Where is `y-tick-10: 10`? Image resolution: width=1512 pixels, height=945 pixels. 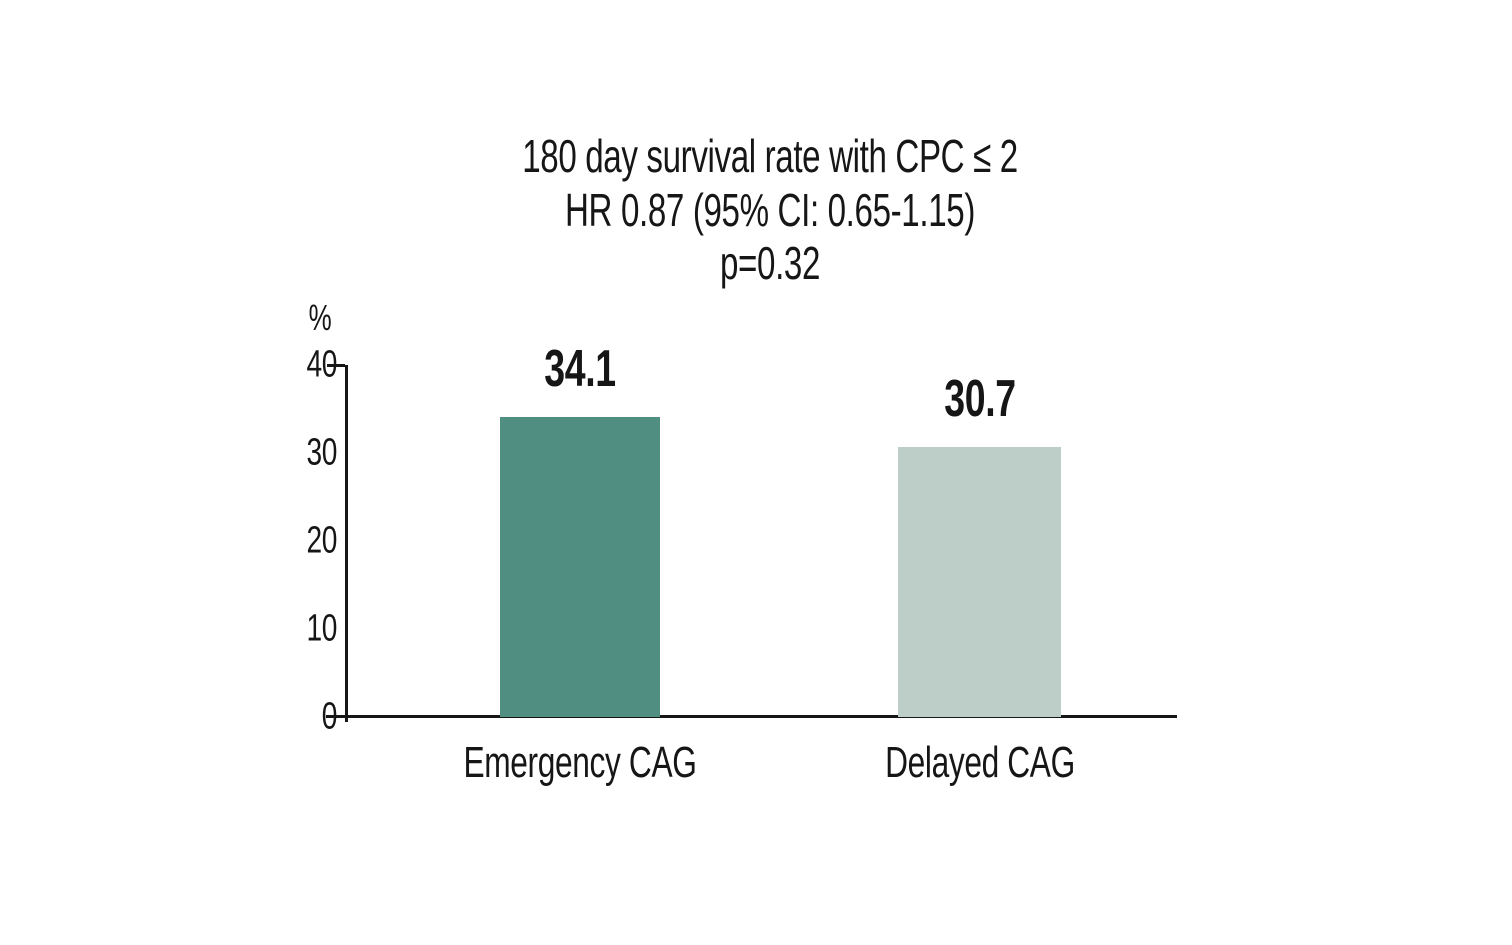 y-tick-10: 10 is located at coordinates (316, 629).